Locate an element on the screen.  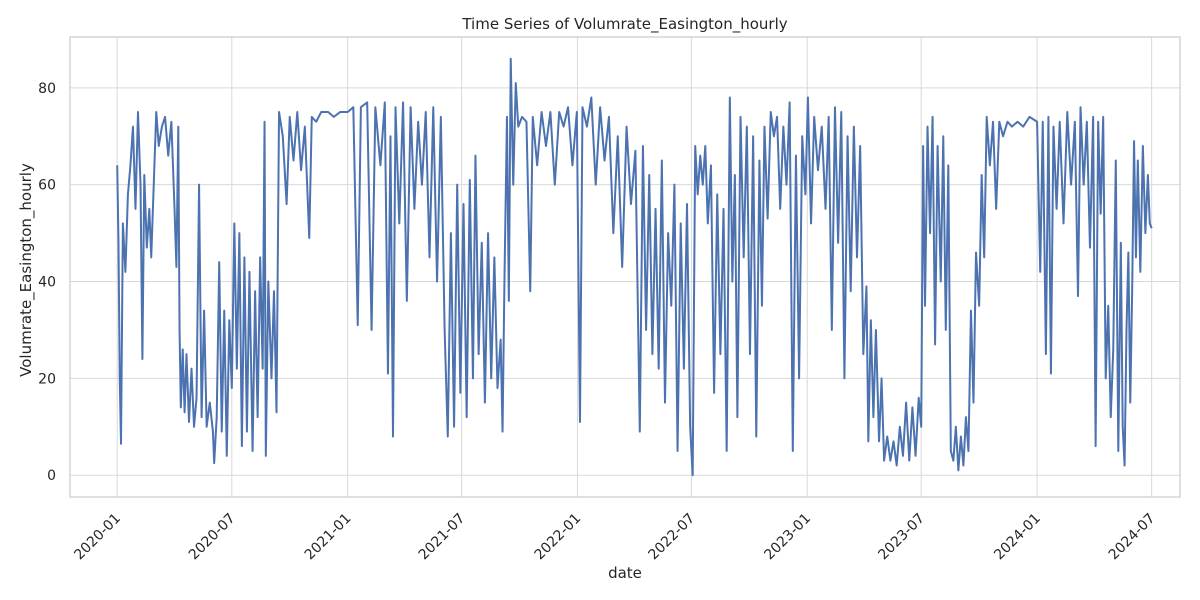
y-tick-label: 0 is located at coordinates (51, 476).